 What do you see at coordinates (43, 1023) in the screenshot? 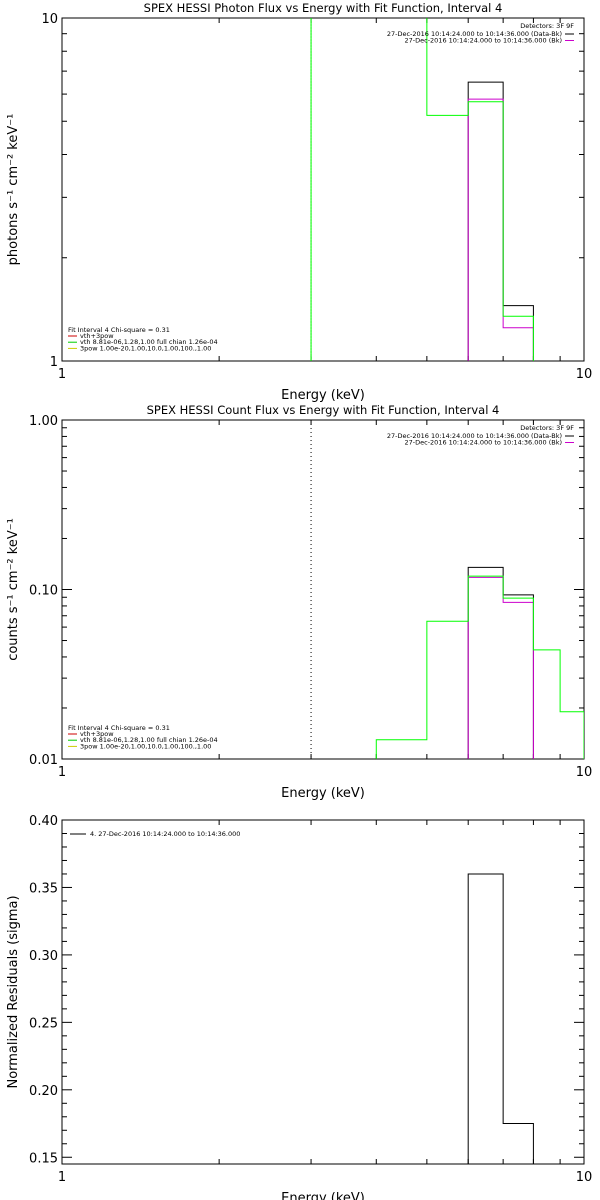
I see `y-tick-label: 0.25` at bounding box center [43, 1023].